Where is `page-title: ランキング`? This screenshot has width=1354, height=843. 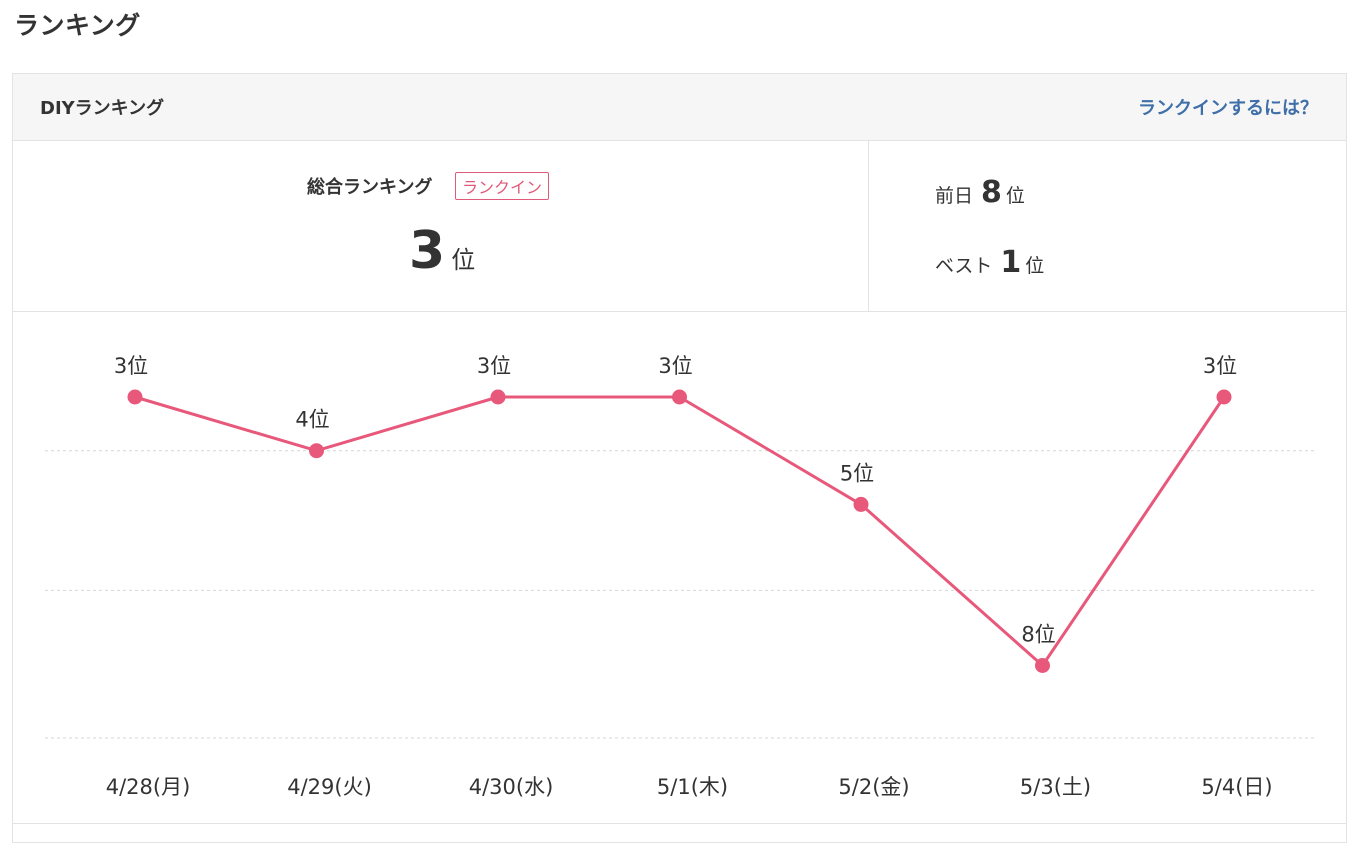 page-title: ランキング is located at coordinates (77, 25).